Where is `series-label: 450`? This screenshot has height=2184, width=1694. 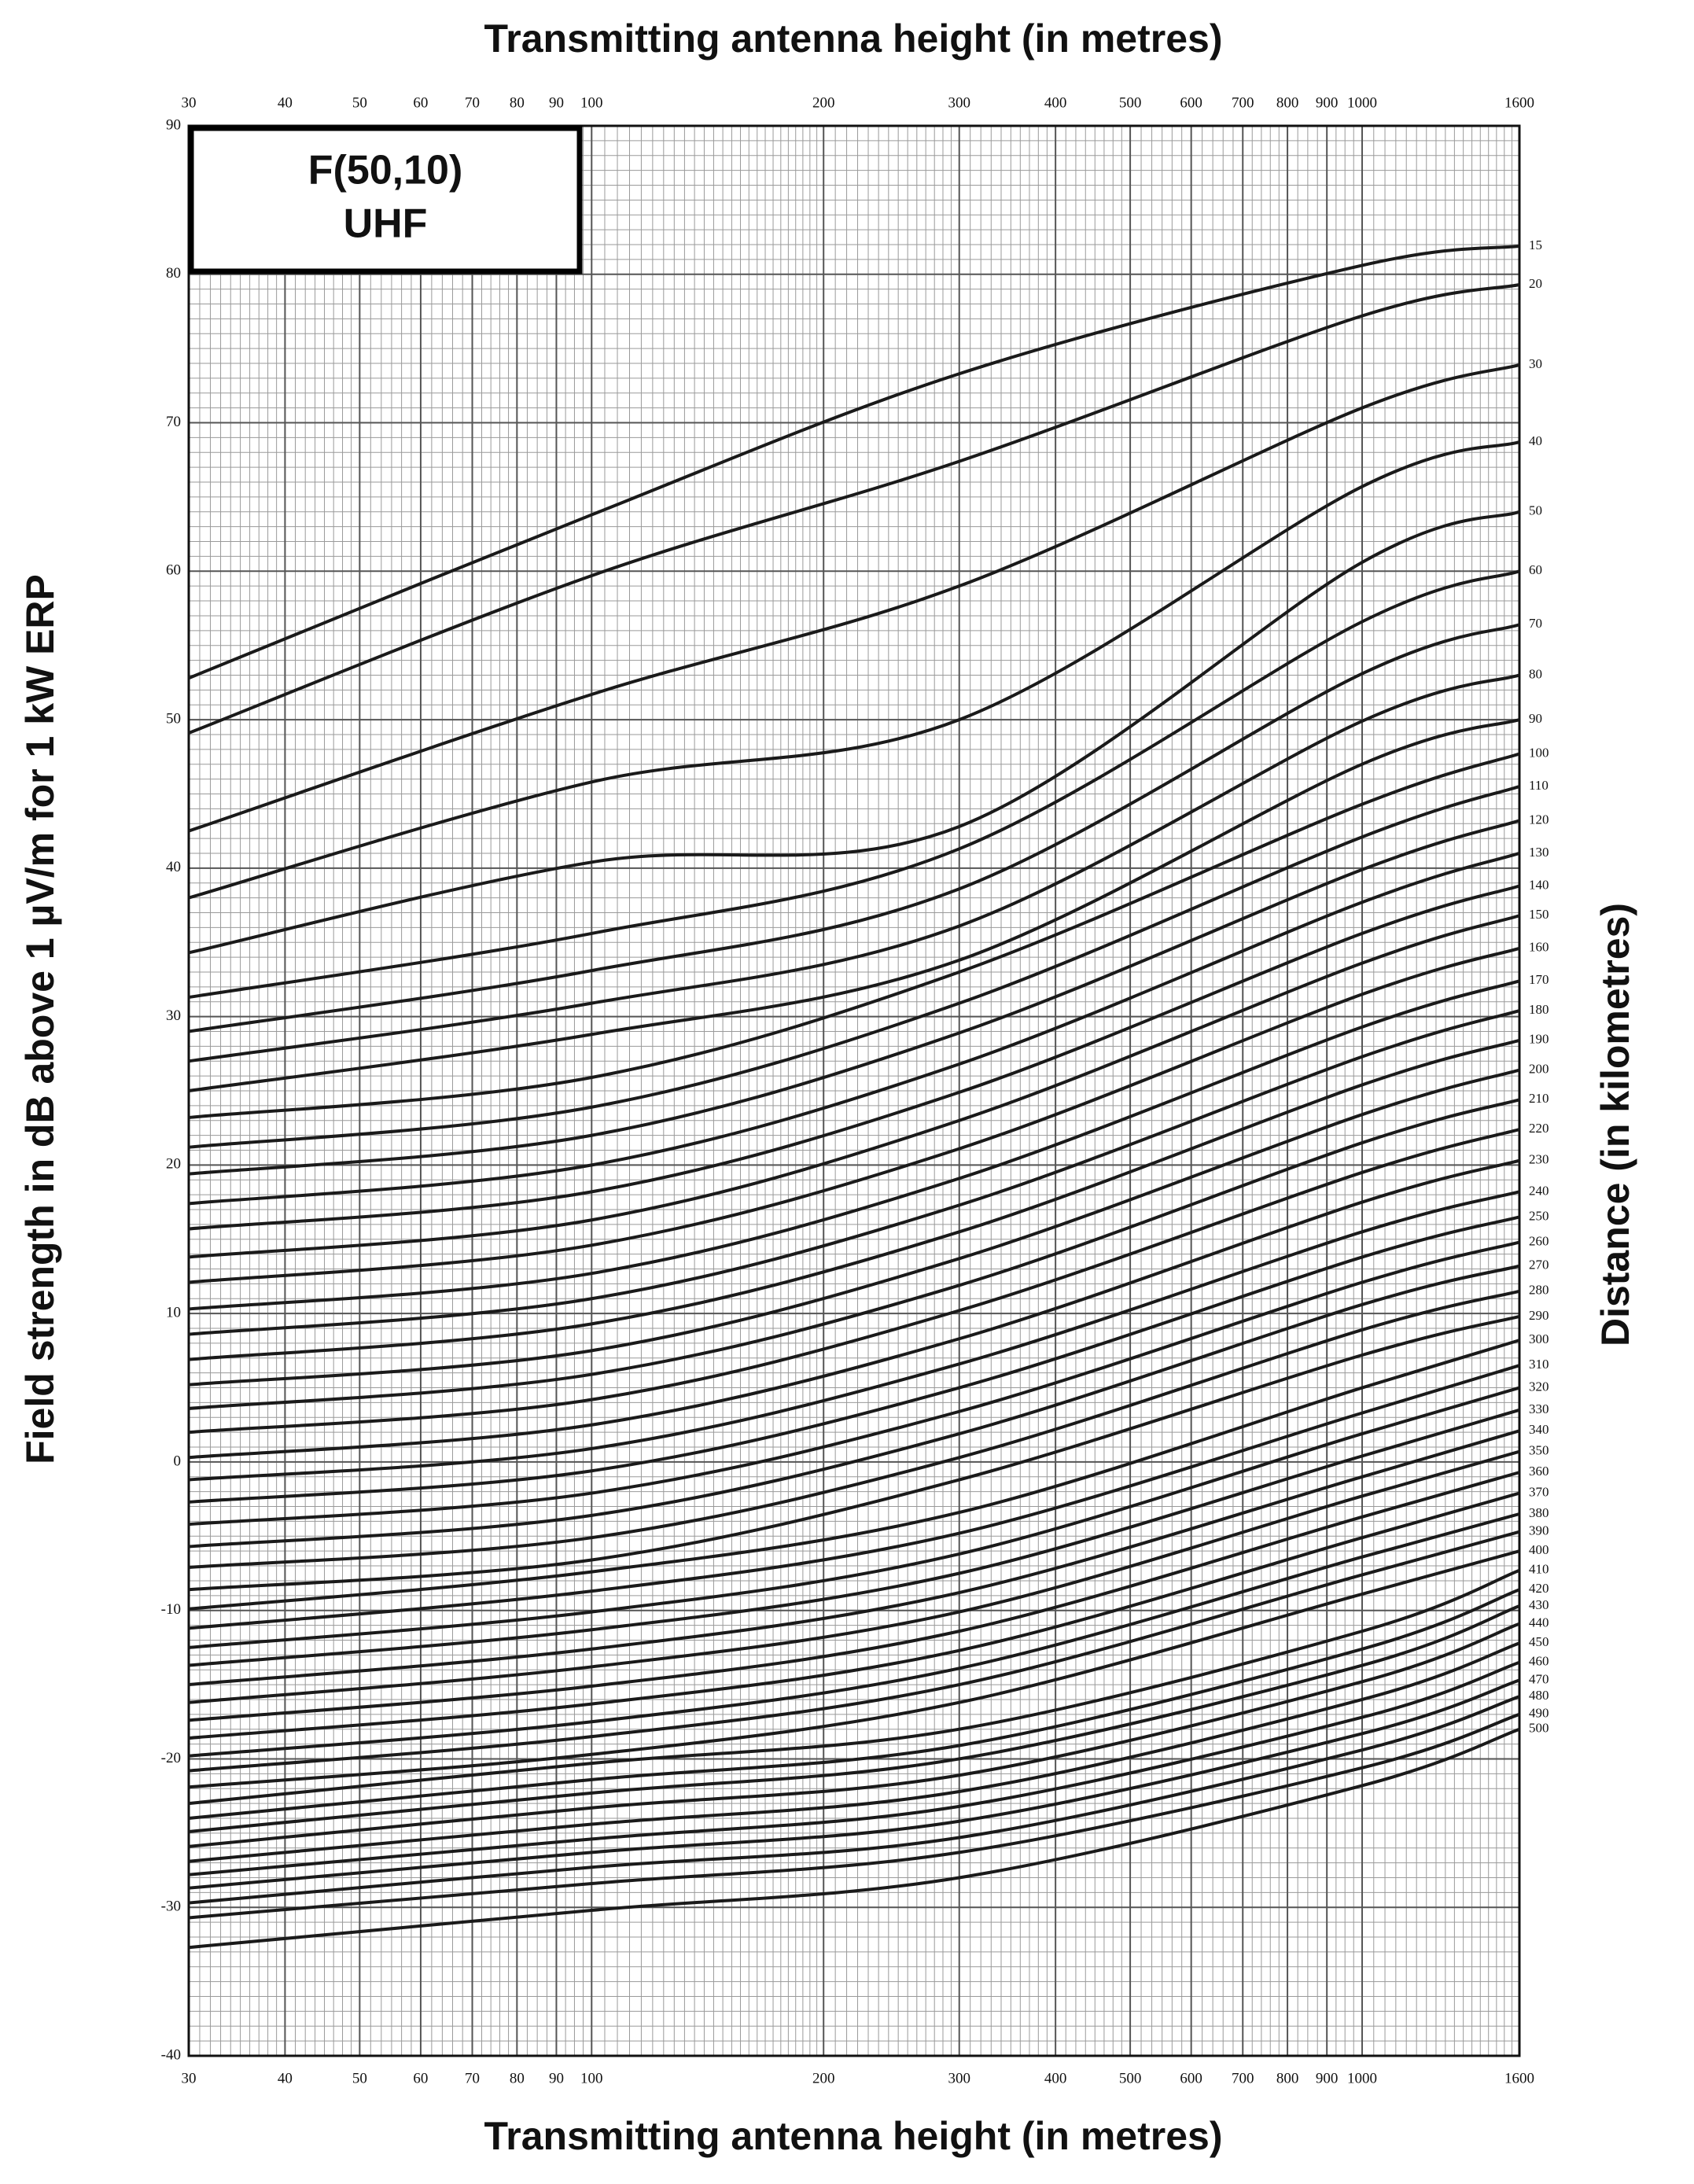
series-label: 450 is located at coordinates (1539, 1641).